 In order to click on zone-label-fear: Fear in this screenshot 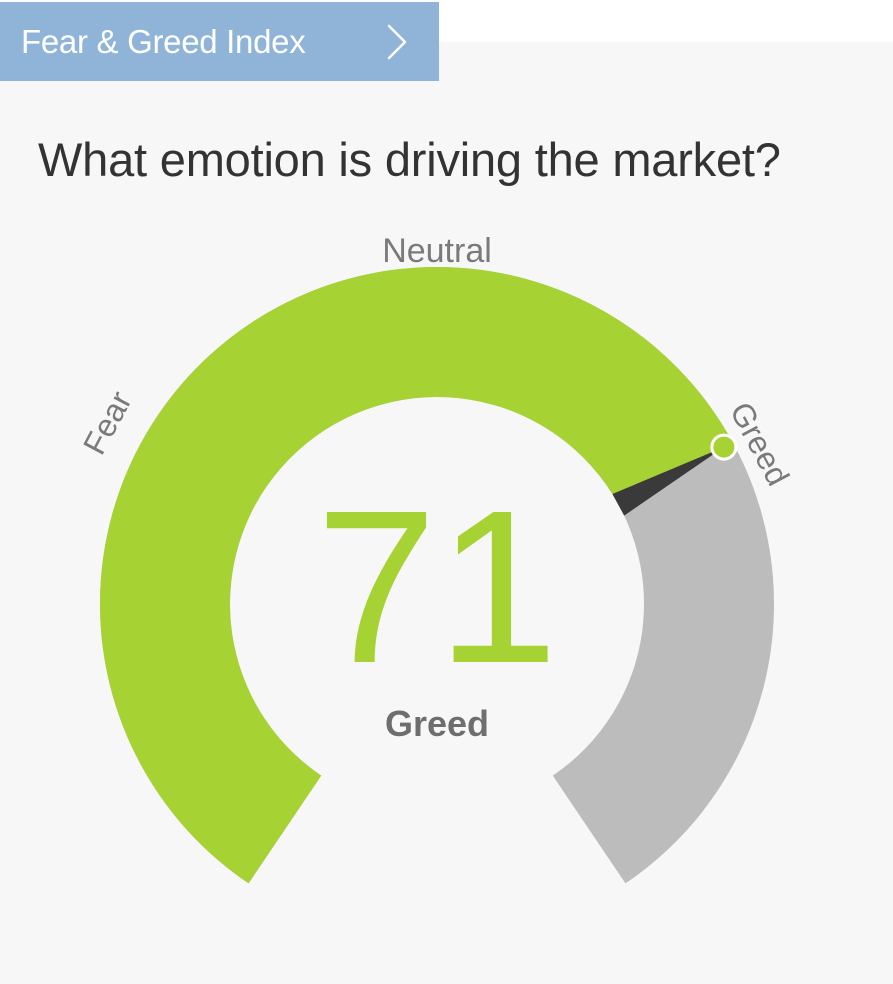, I will do `click(107, 422)`.